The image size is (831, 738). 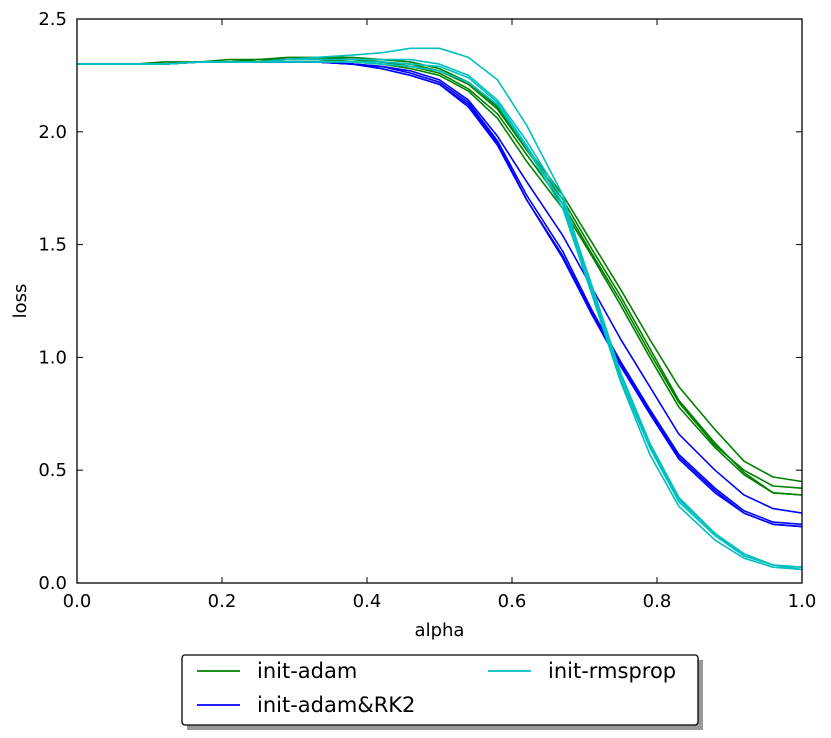 I want to click on legend-label-init-adam-rk2: init-adam&RK2, so click(x=336, y=705).